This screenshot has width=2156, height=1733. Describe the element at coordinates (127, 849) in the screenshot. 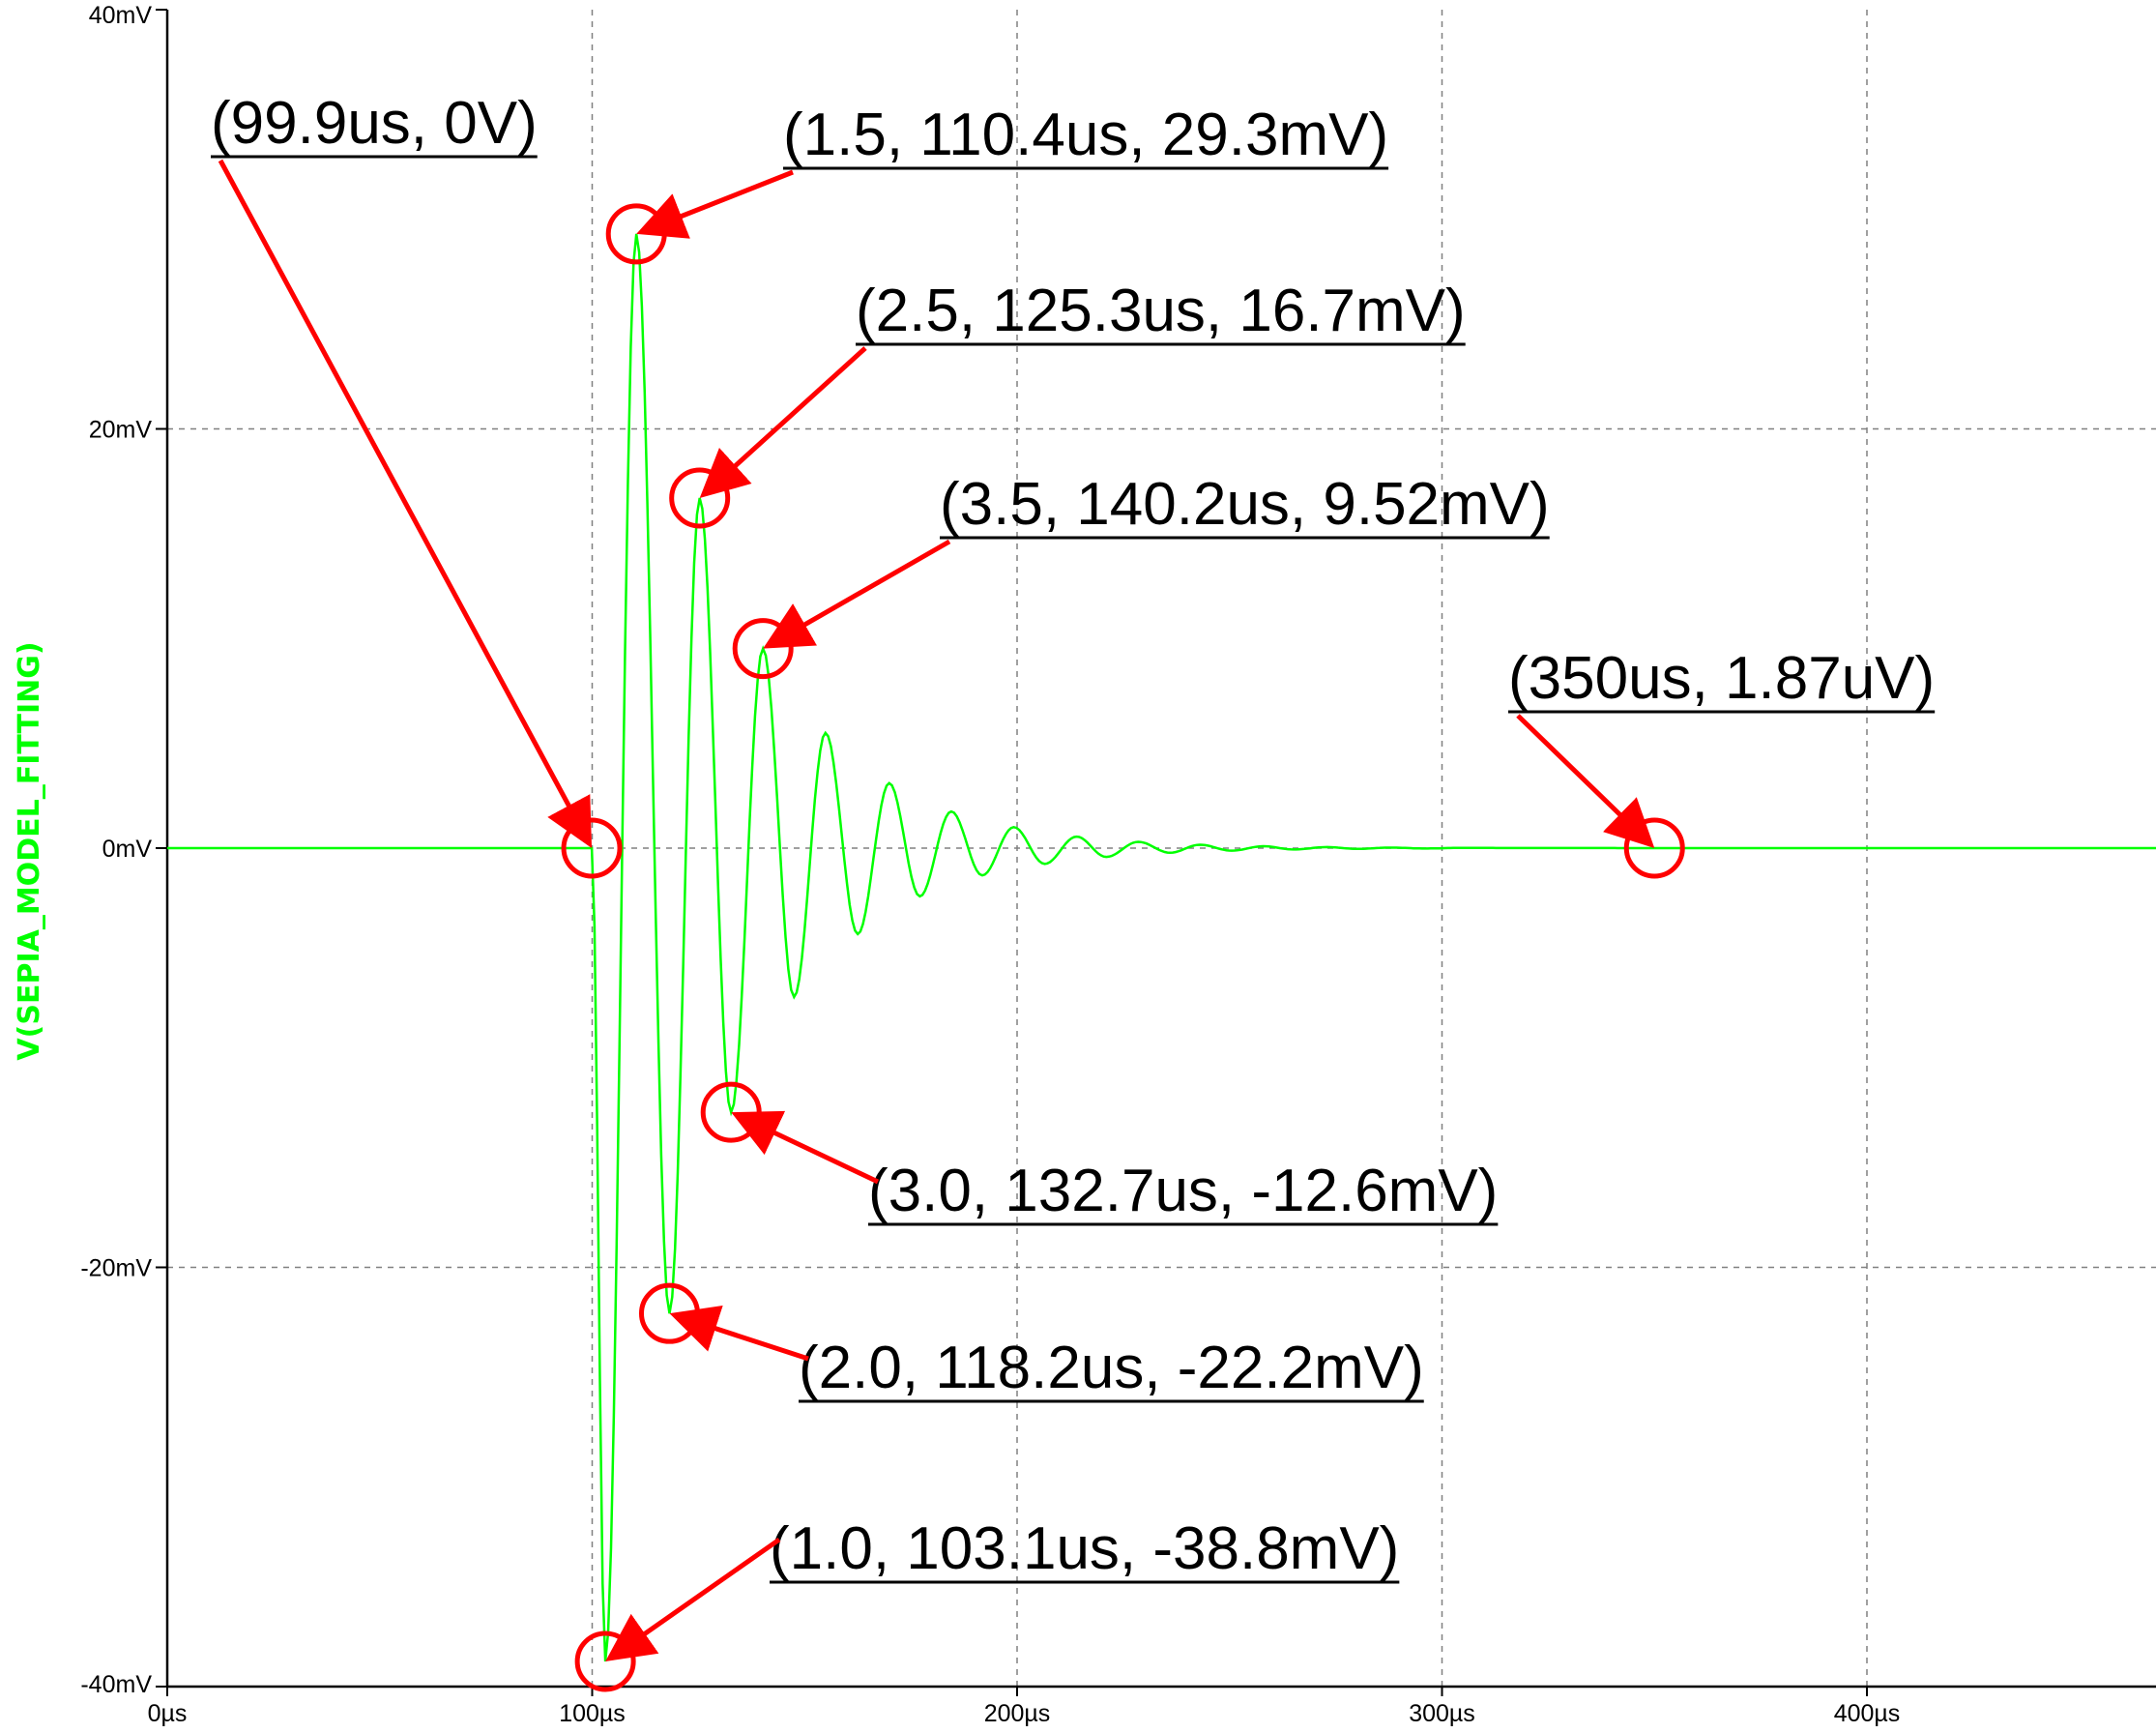

I see `y-tick-label: 0mV` at that location.